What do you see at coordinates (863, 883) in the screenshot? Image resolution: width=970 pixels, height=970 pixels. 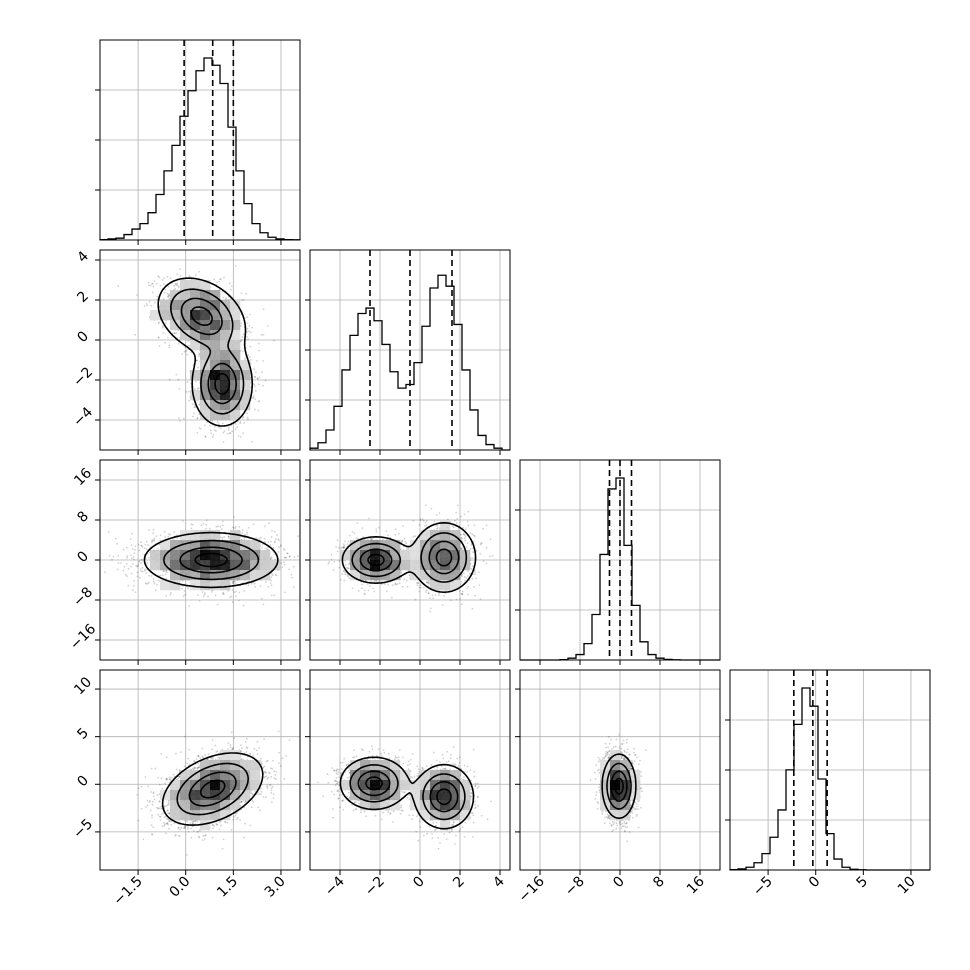 I see `x-tick-label: 5` at bounding box center [863, 883].